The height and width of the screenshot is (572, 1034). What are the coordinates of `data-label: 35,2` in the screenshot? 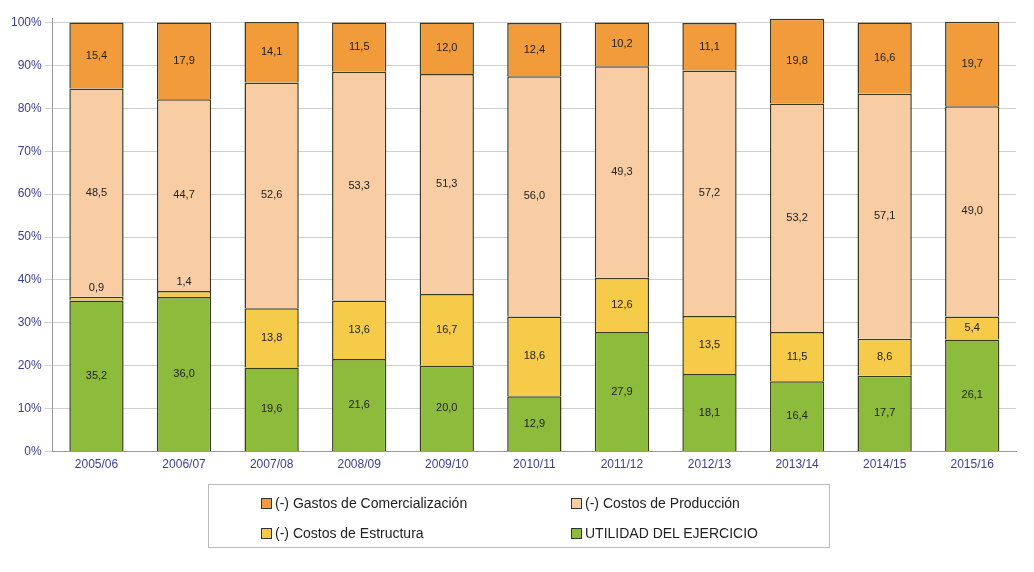 It's located at (96, 374).